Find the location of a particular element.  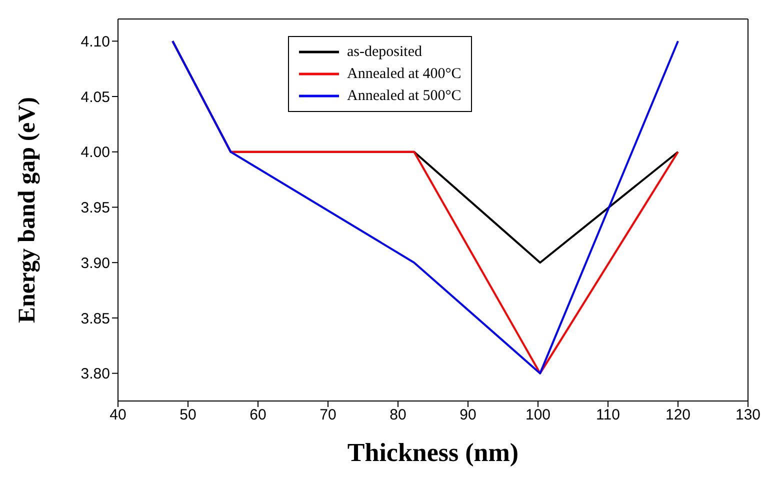

y-tick-label: 3.85 is located at coordinates (95, 319).